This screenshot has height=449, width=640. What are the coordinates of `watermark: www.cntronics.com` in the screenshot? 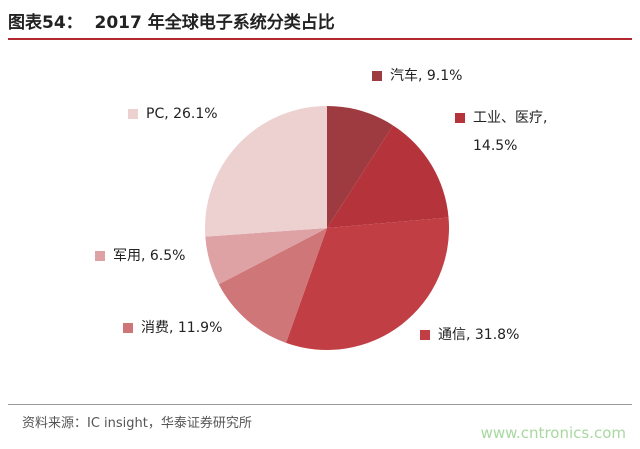 It's located at (553, 433).